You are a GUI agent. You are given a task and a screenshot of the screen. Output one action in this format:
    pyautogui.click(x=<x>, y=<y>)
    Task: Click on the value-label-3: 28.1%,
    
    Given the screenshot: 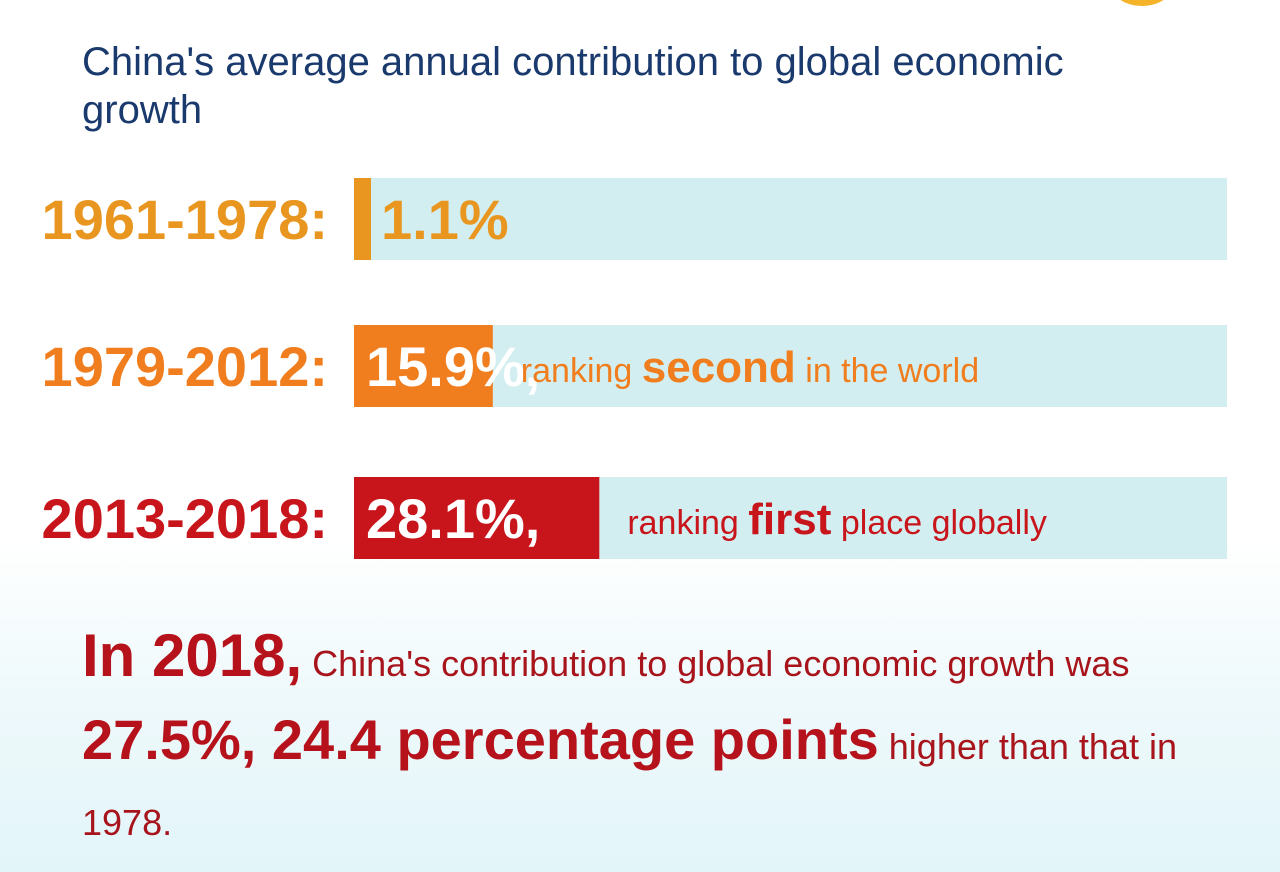 What is the action you would take?
    pyautogui.click(x=453, y=518)
    